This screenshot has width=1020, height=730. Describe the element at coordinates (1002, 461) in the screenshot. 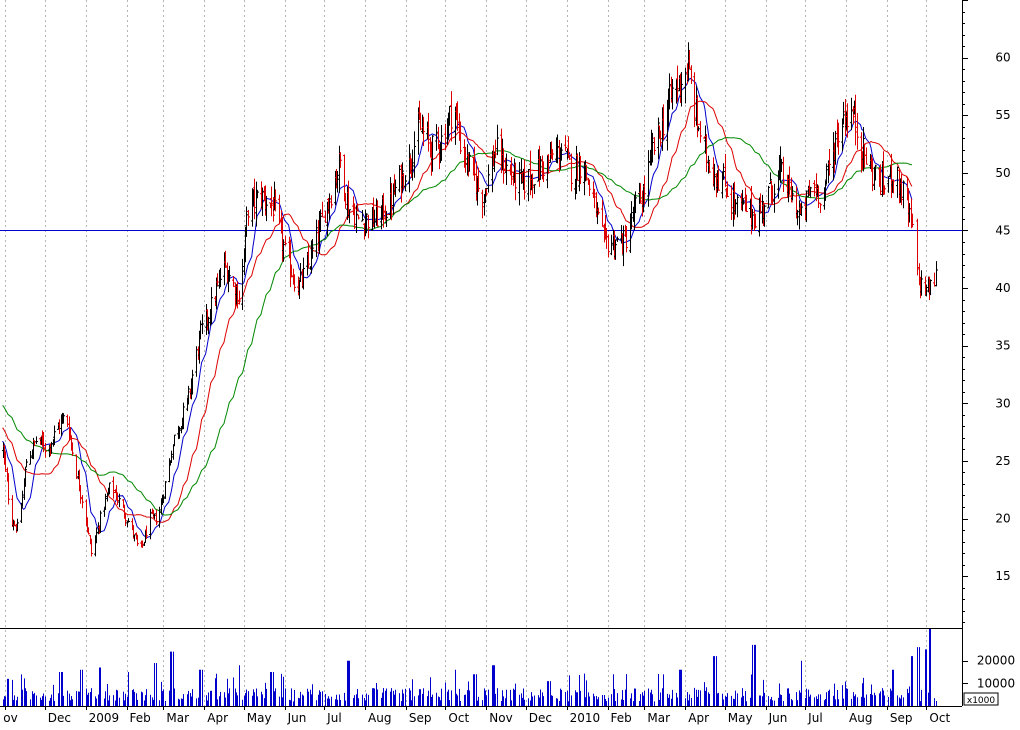

I see `price-tick-label: 25` at that location.